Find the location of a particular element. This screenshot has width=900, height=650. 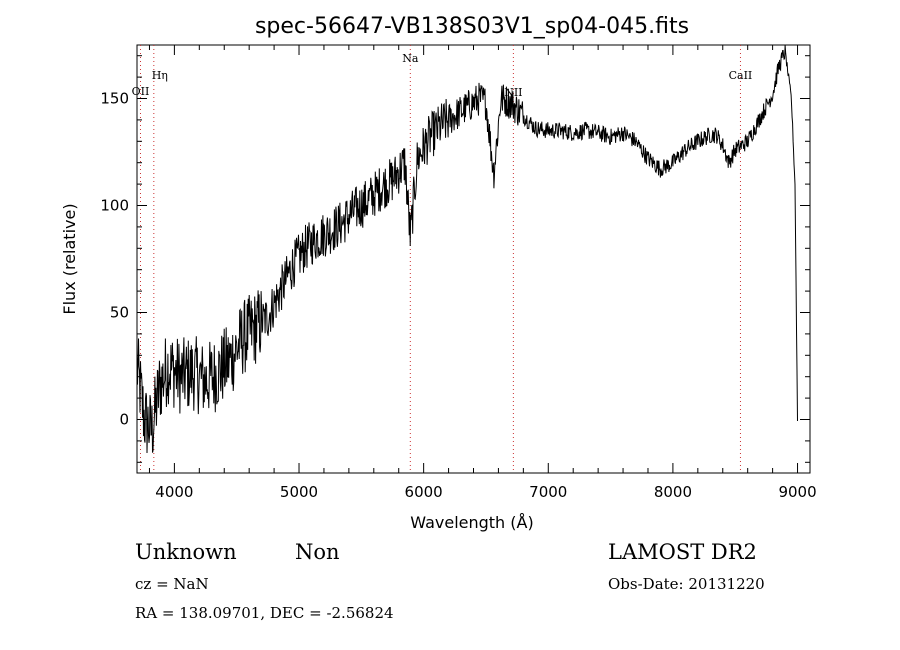

x-tick-label: 4000 is located at coordinates (174, 492).